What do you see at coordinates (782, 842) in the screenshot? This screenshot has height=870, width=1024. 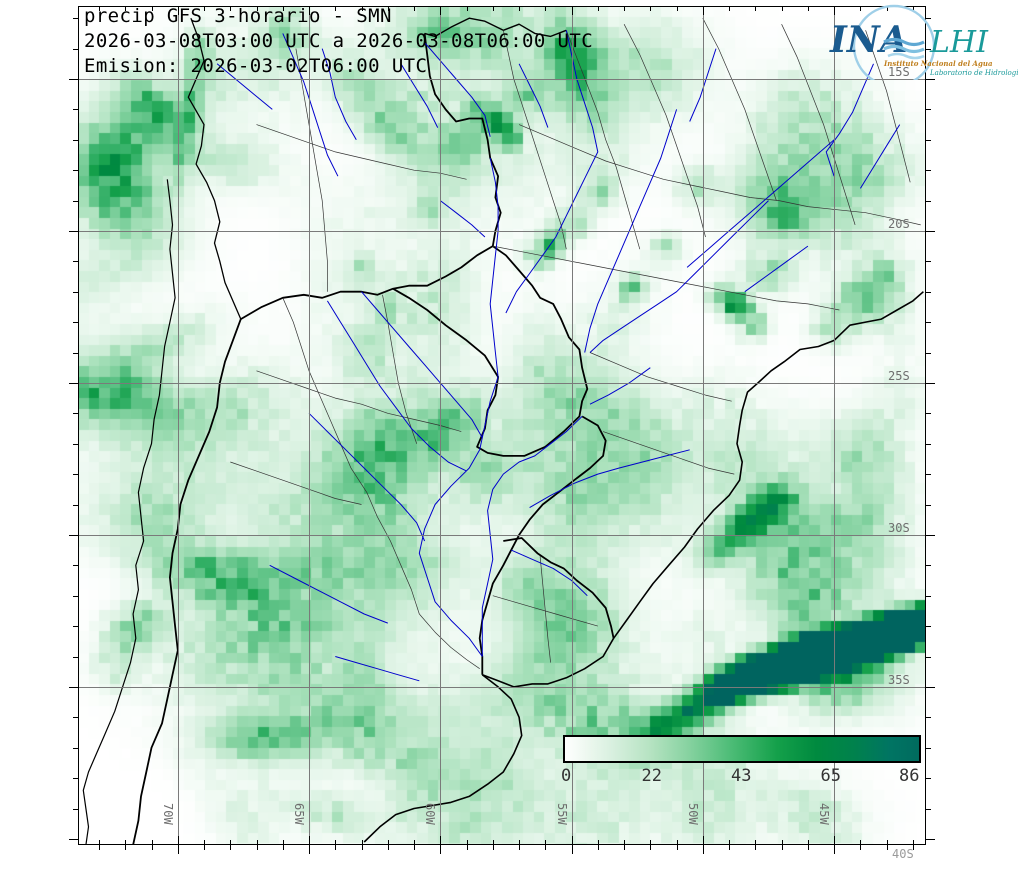 I see `tick-bottom-in--47` at bounding box center [782, 842].